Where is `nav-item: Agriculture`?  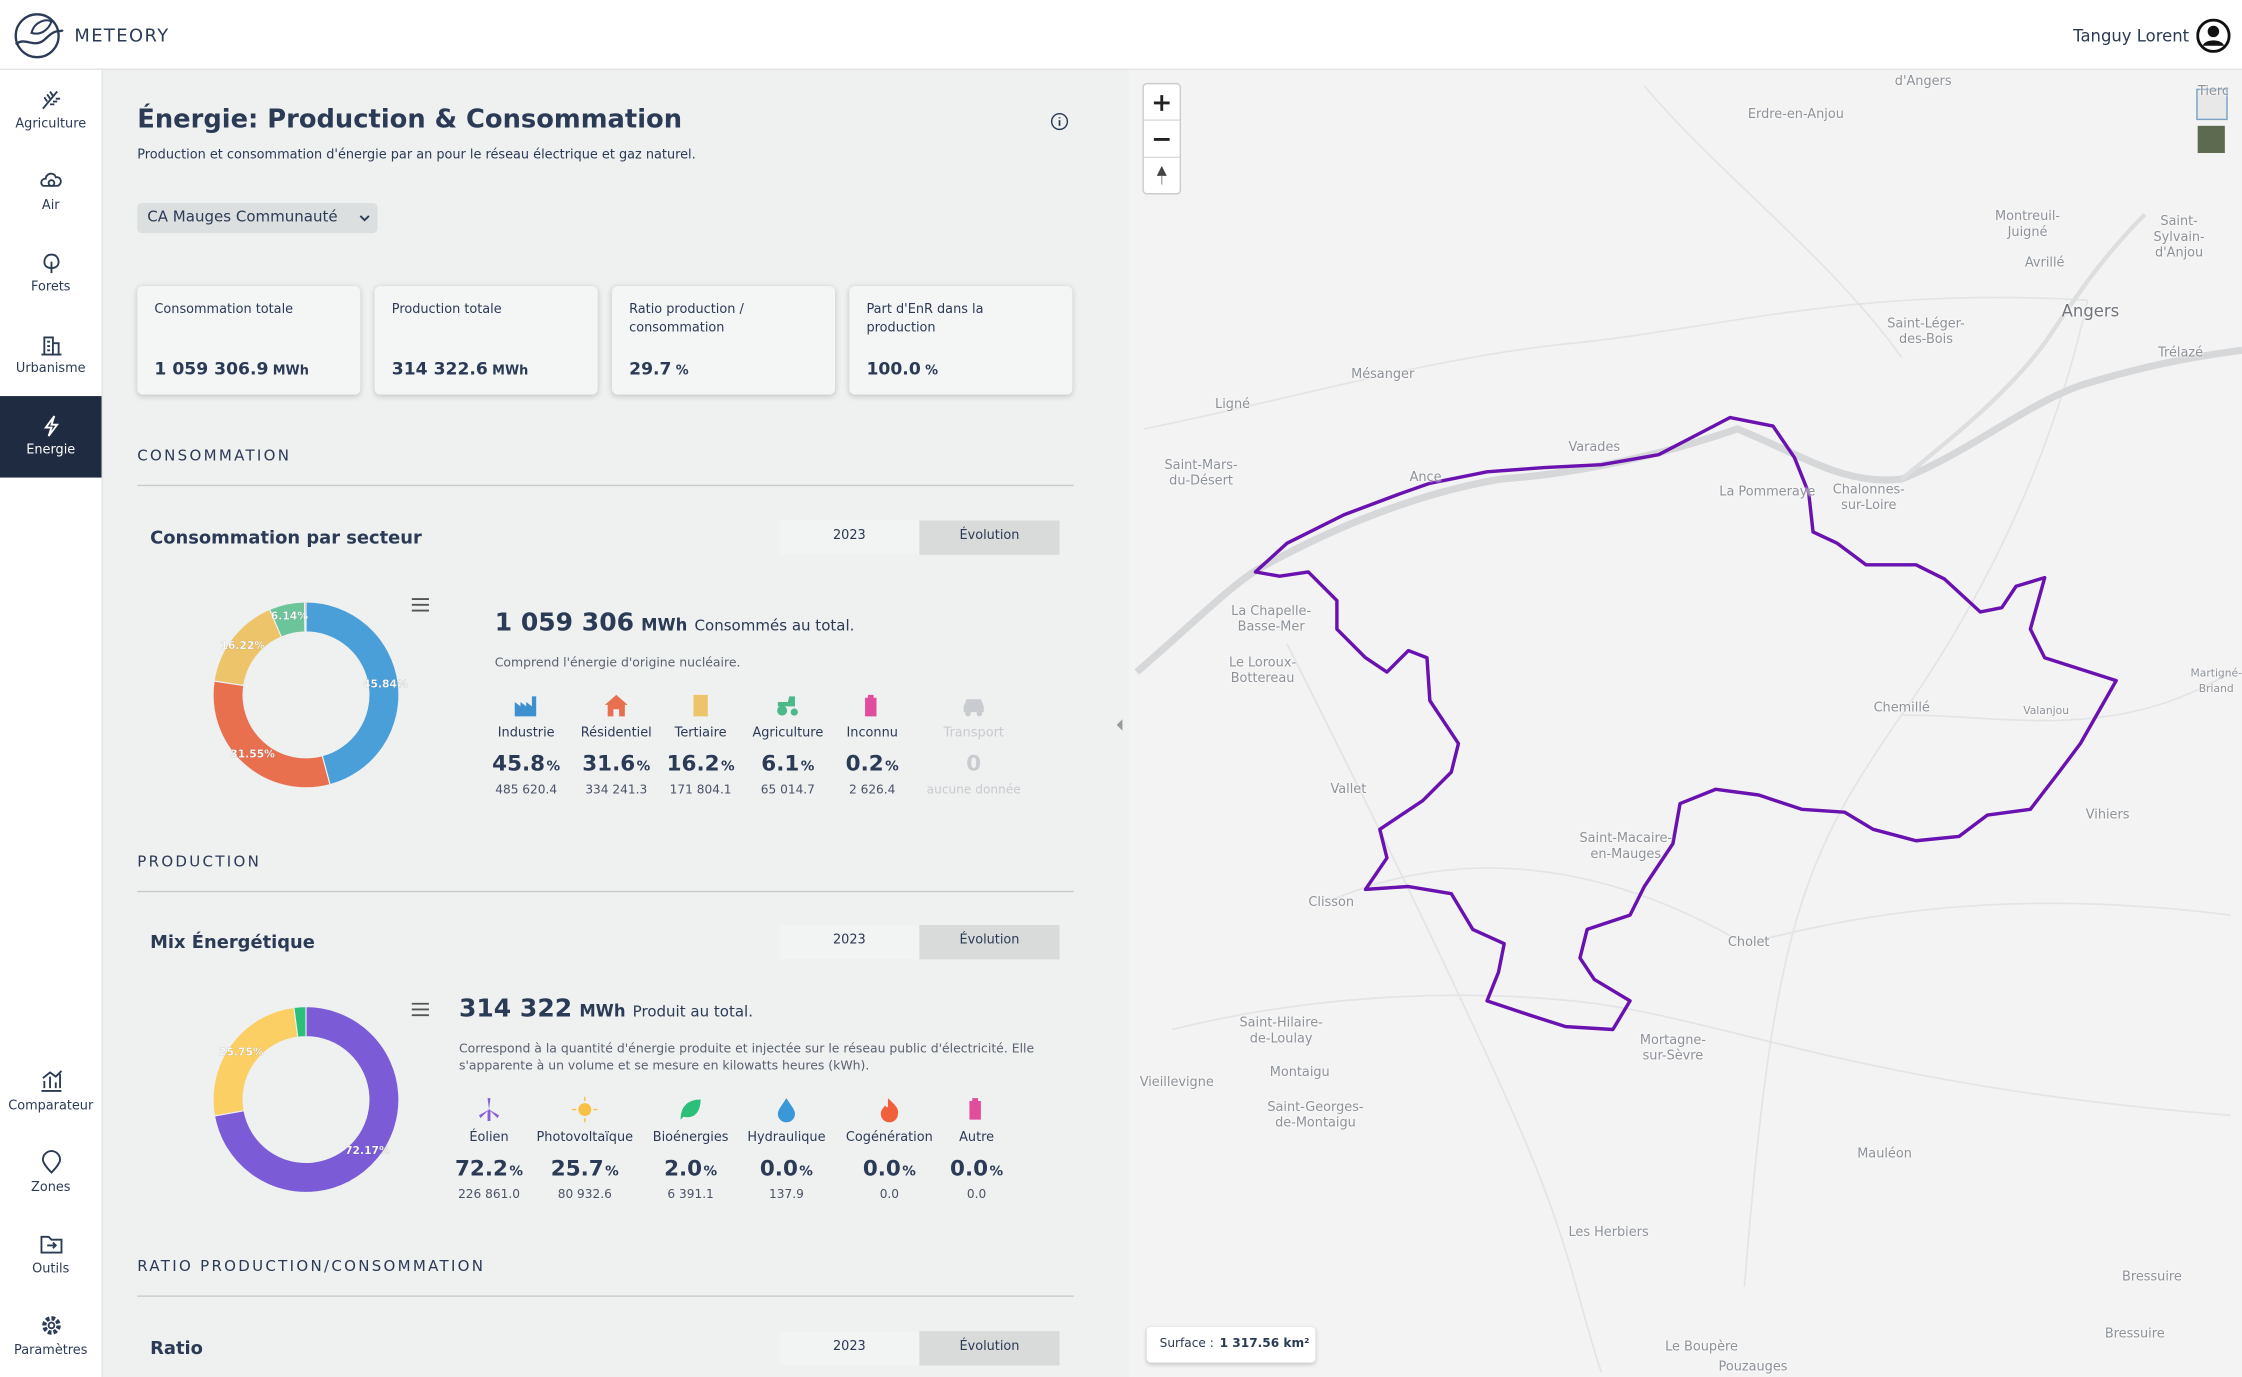 nav-item: Agriculture is located at coordinates (51, 111).